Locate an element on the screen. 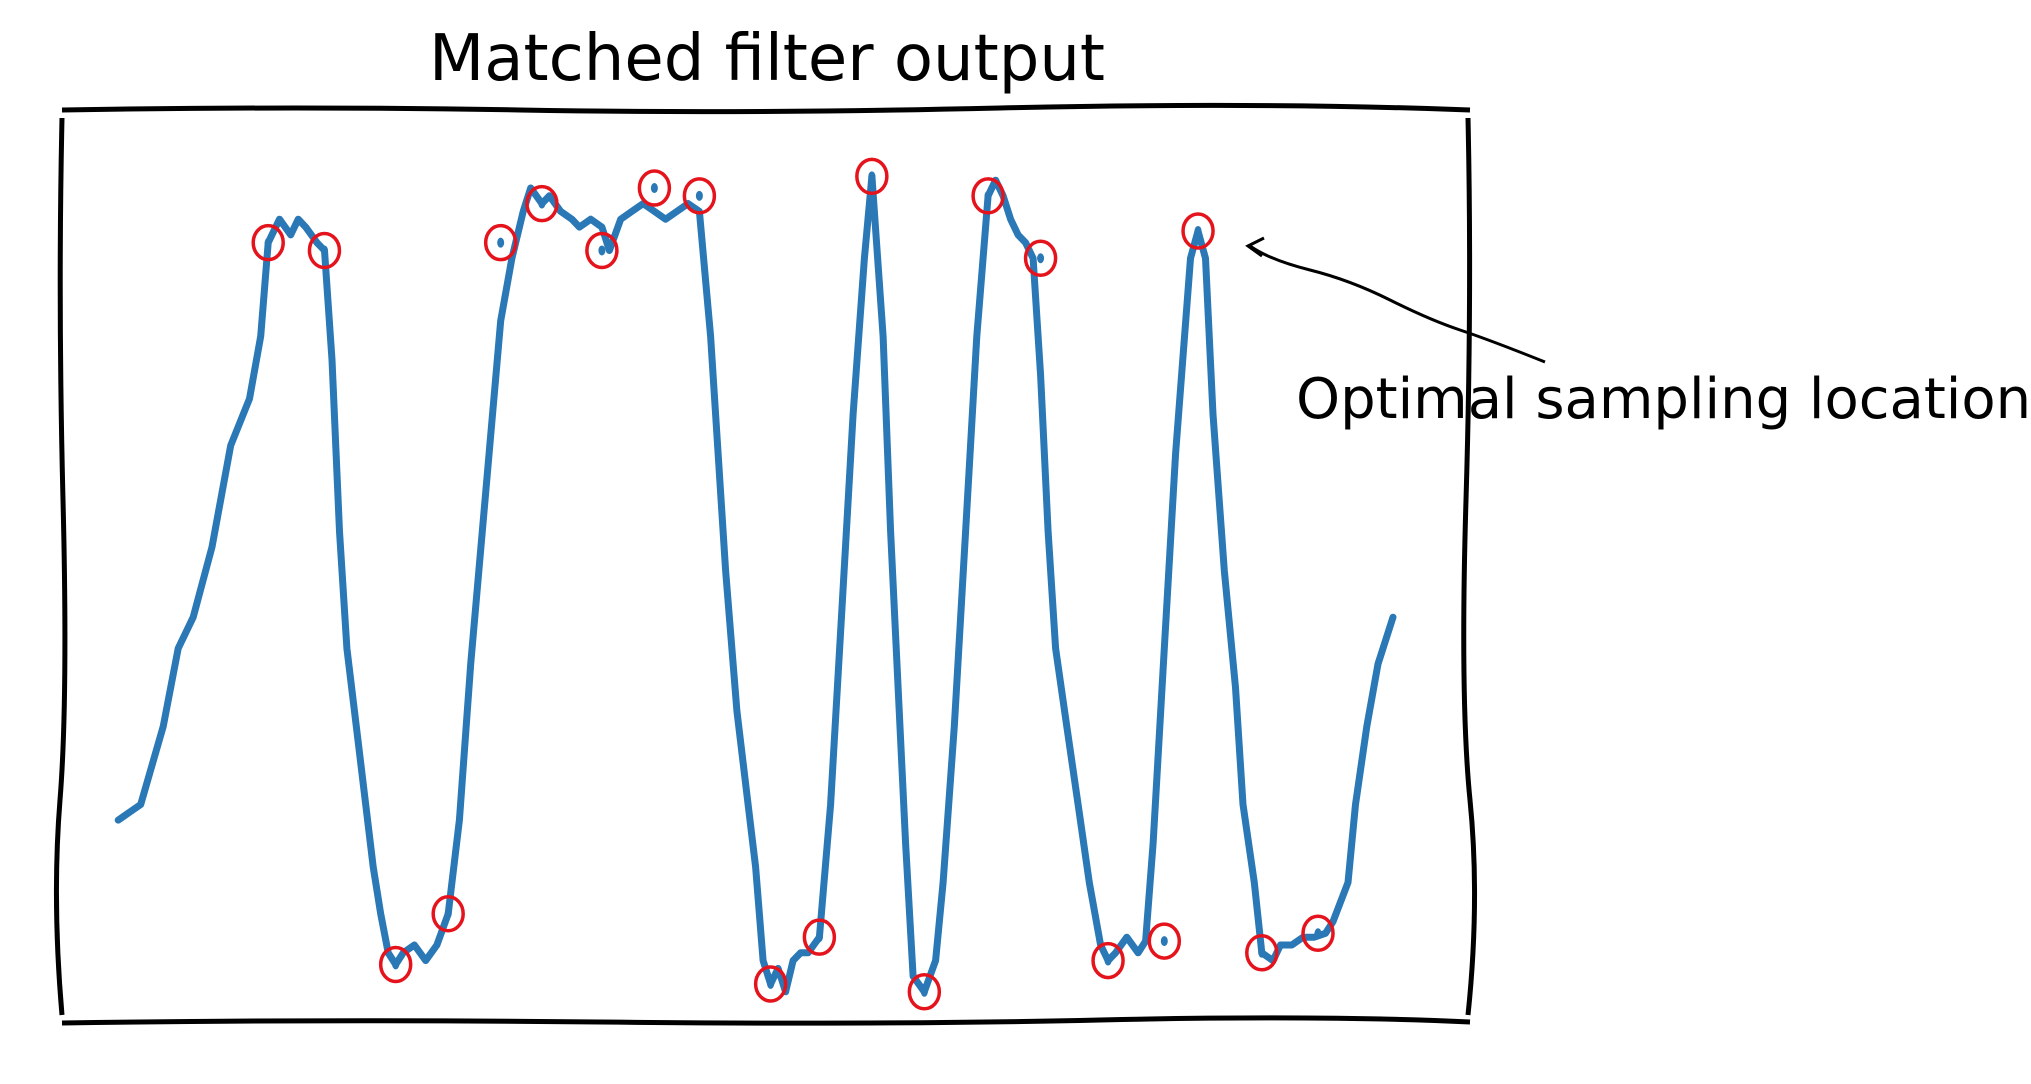  frame-top is located at coordinates (766, 108).